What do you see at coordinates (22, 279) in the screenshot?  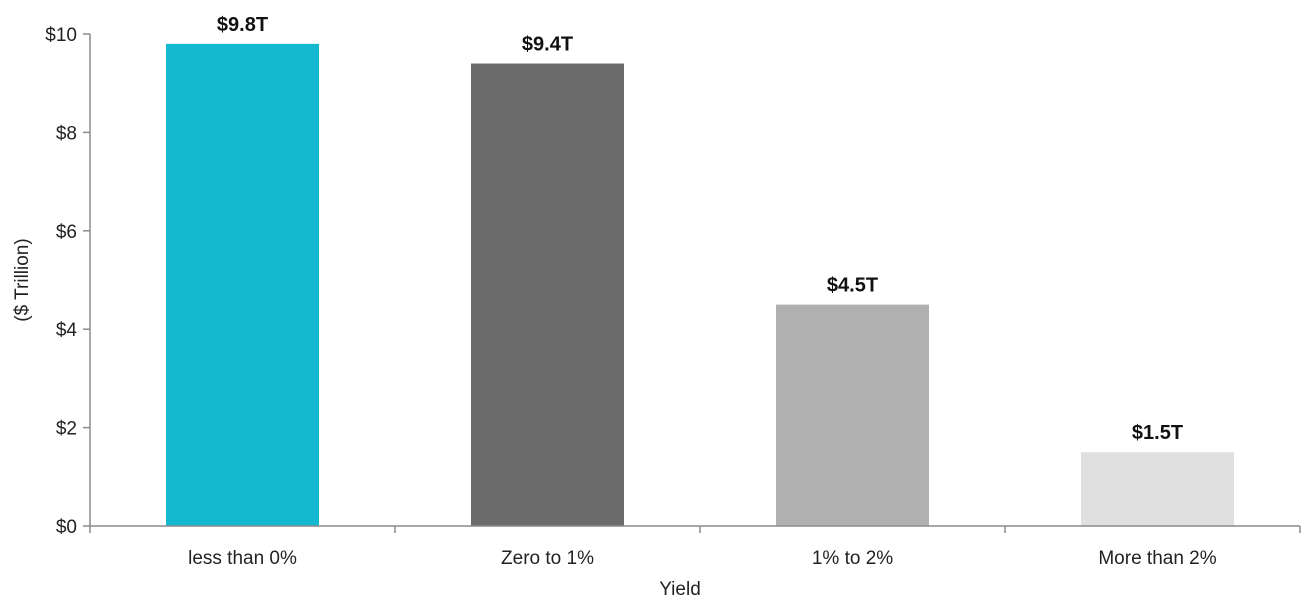 I see `y-axis-title: ($ Trillion)` at bounding box center [22, 279].